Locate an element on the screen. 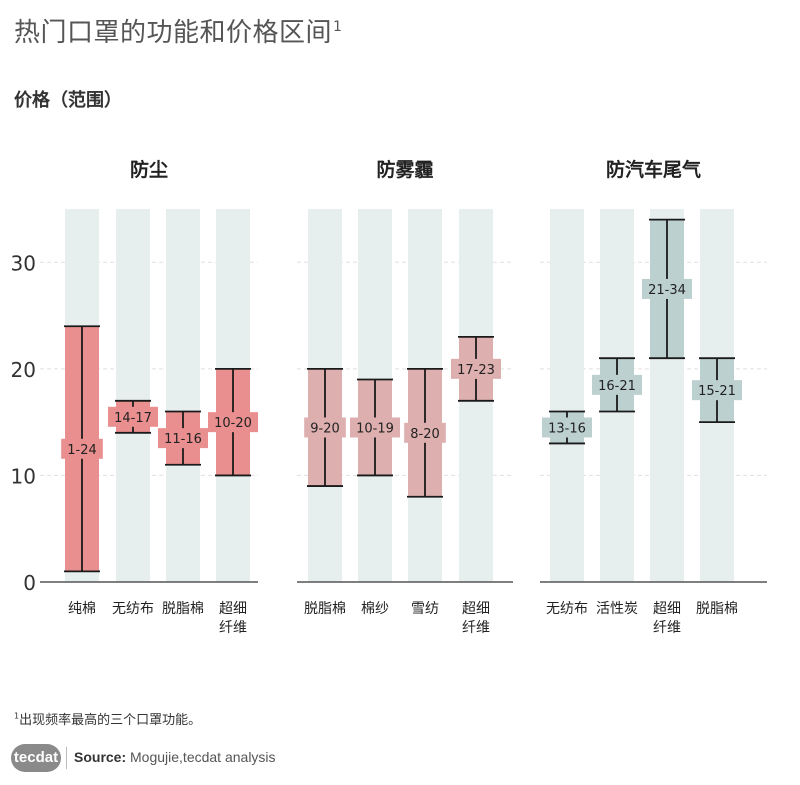 This screenshot has width=800, height=785. data-label: 11-16 is located at coordinates (183, 439).